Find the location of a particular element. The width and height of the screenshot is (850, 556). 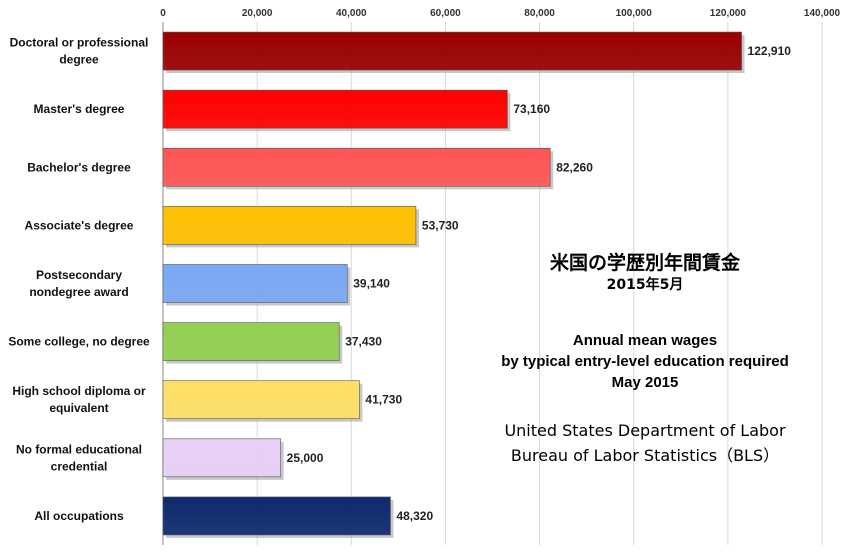

bar-value-label: 48,320 is located at coordinates (414, 516).